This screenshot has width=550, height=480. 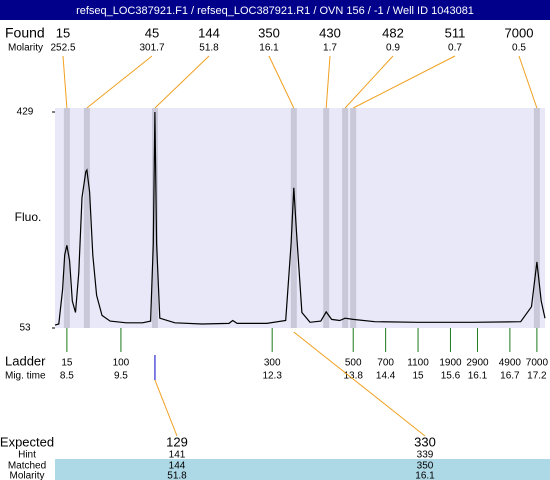 What do you see at coordinates (386, 376) in the screenshot?
I see `ladder-time: 14.4` at bounding box center [386, 376].